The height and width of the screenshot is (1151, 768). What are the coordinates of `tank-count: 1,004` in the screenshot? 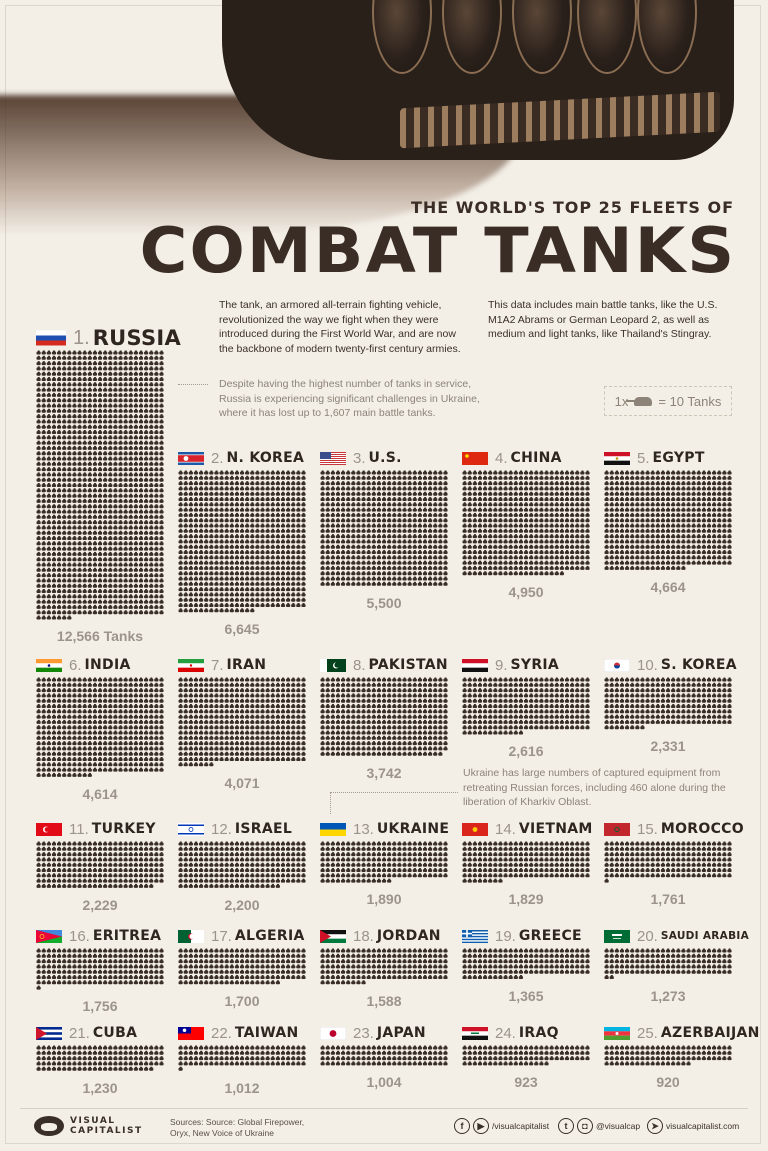 It's located at (384, 1082).